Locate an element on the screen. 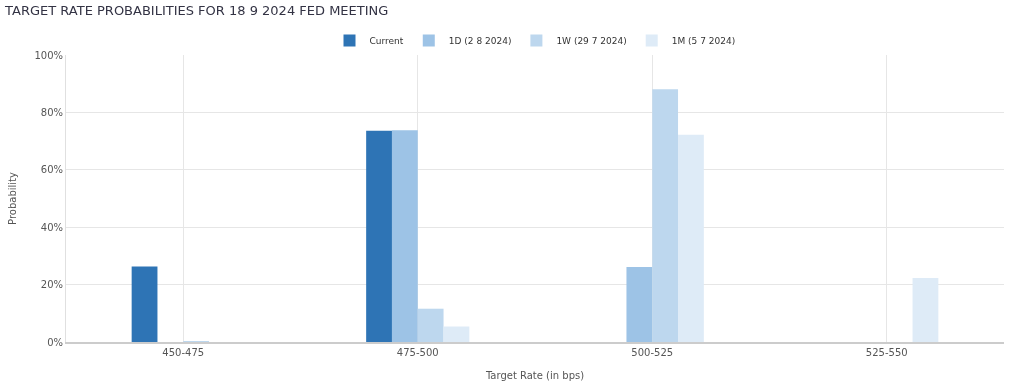 Image resolution: width=1024 pixels, height=392 pixels. legend-label: 1M (5 7 2024) is located at coordinates (703, 41).